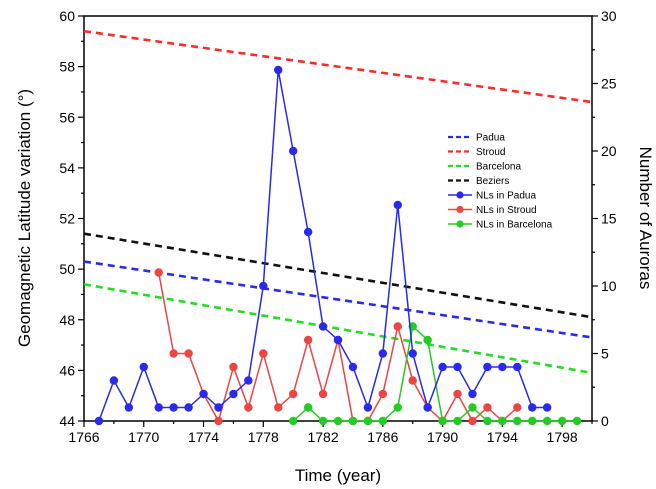  I want to click on right-y-tick-label: 5, so click(605, 354).